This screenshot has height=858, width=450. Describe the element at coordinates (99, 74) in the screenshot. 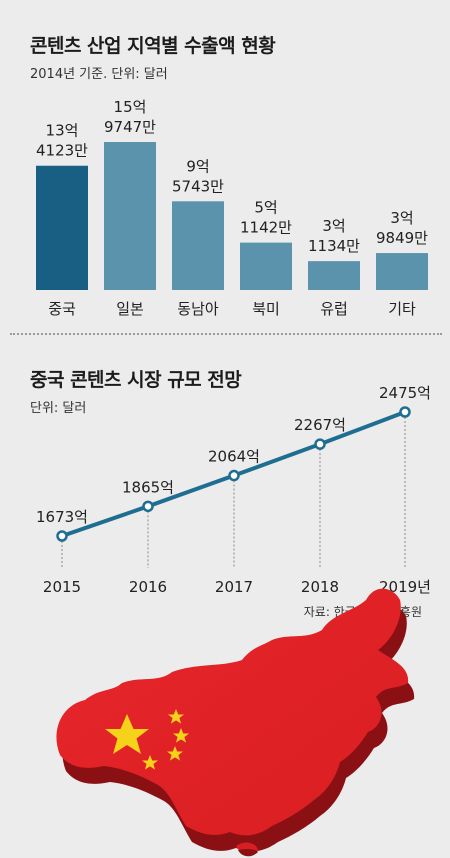

I see `bar-chart-subtitle: 2014년 기준. 단위: 달러` at that location.